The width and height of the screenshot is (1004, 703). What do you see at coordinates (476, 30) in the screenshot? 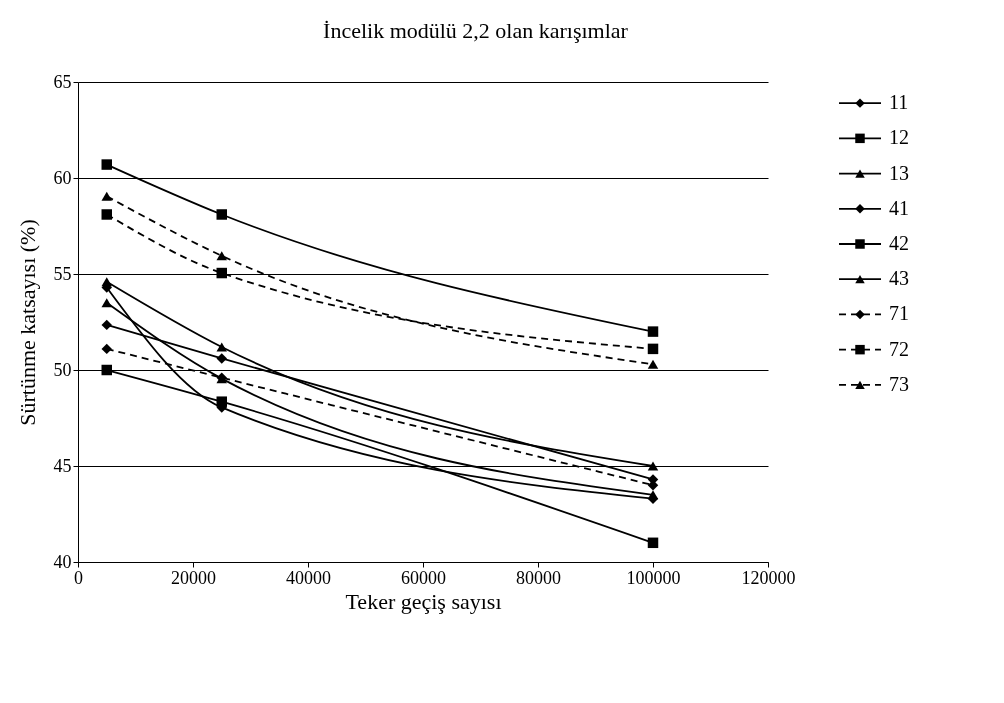
I see `chart-title: İncelik modülü 2,2 olan karışımlar` at bounding box center [476, 30].